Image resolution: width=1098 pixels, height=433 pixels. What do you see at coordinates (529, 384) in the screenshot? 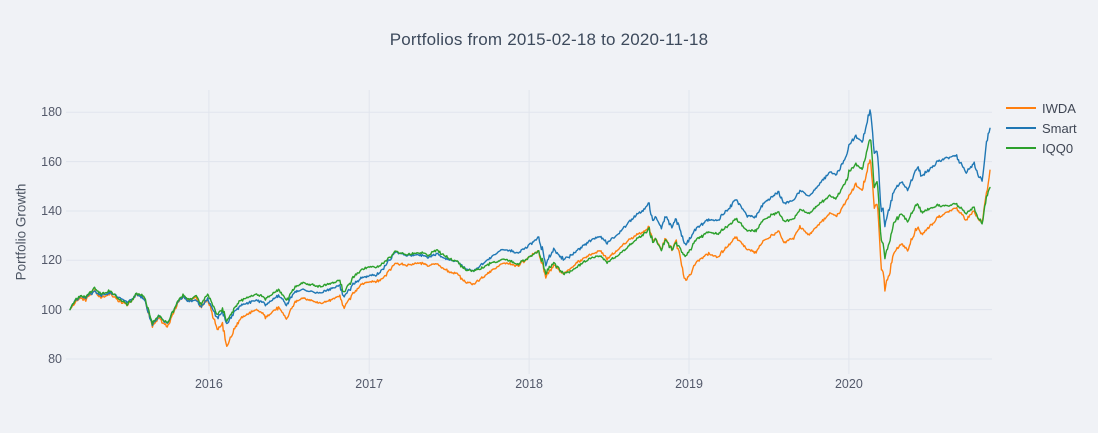
I see `x-tick-label: 2018` at bounding box center [529, 384].